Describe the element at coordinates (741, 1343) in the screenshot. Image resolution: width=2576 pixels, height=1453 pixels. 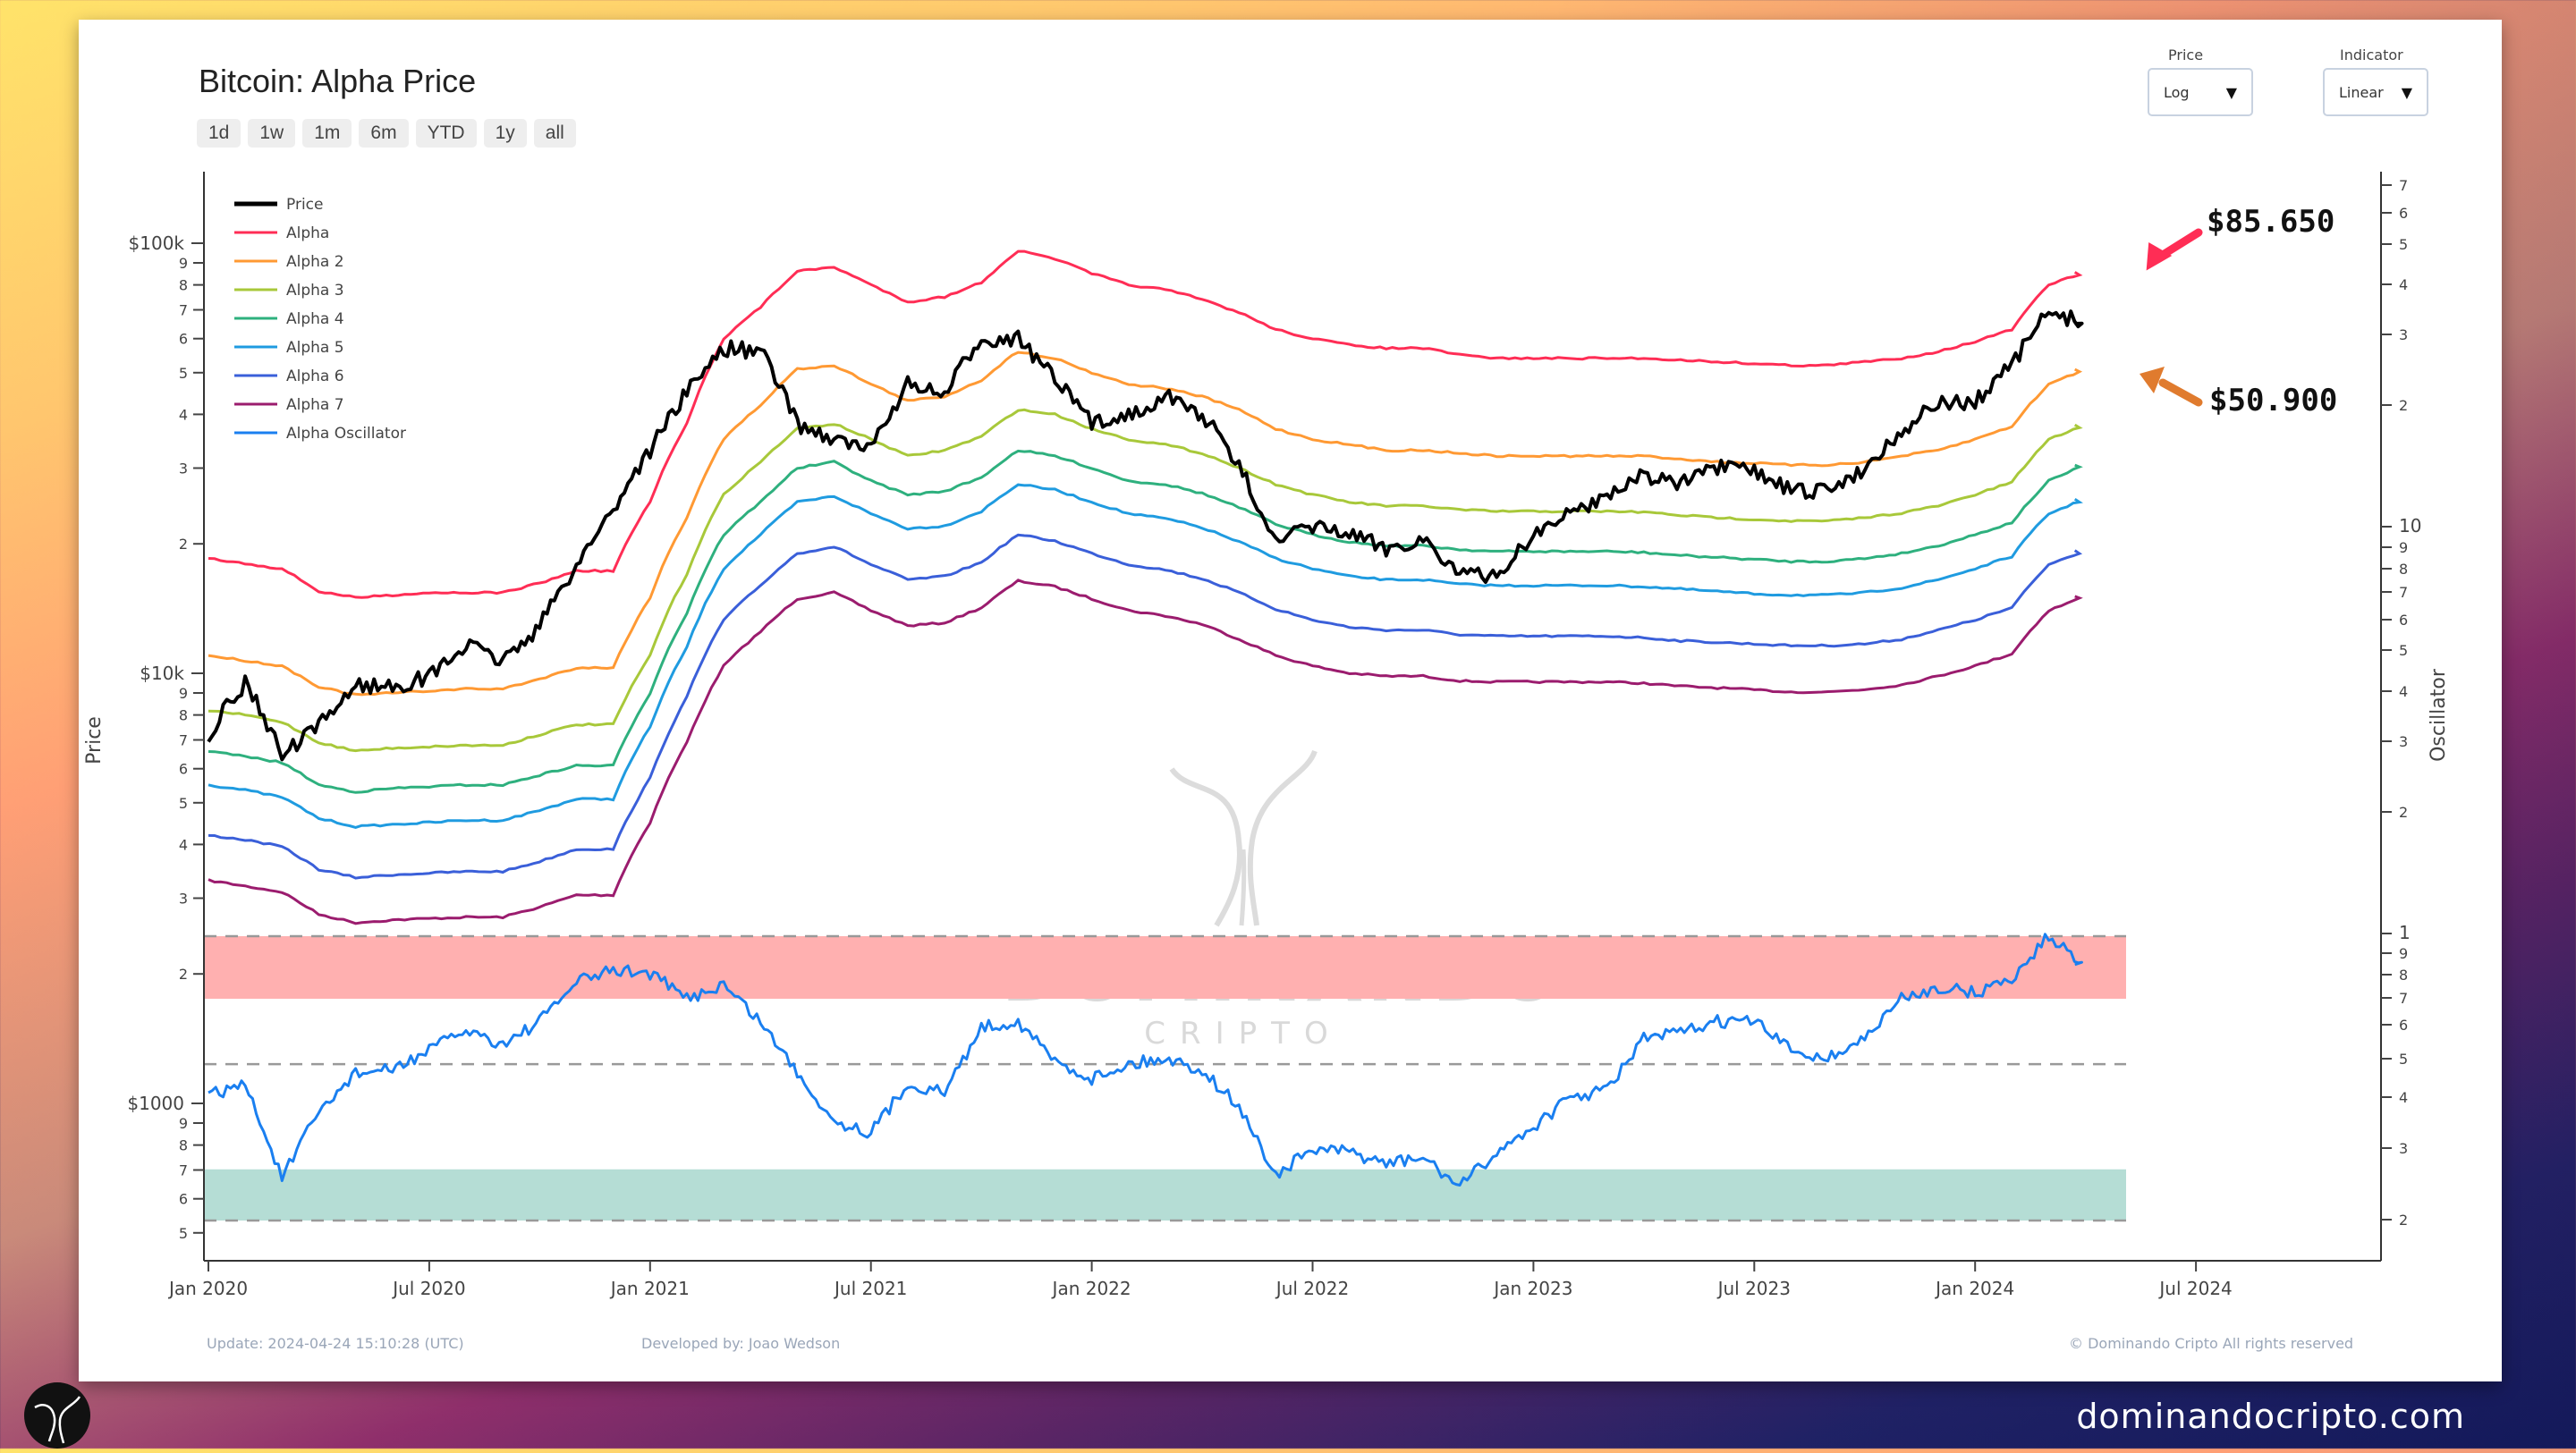
I see `developer-credit: Developed by: Joao Wedson` at that location.